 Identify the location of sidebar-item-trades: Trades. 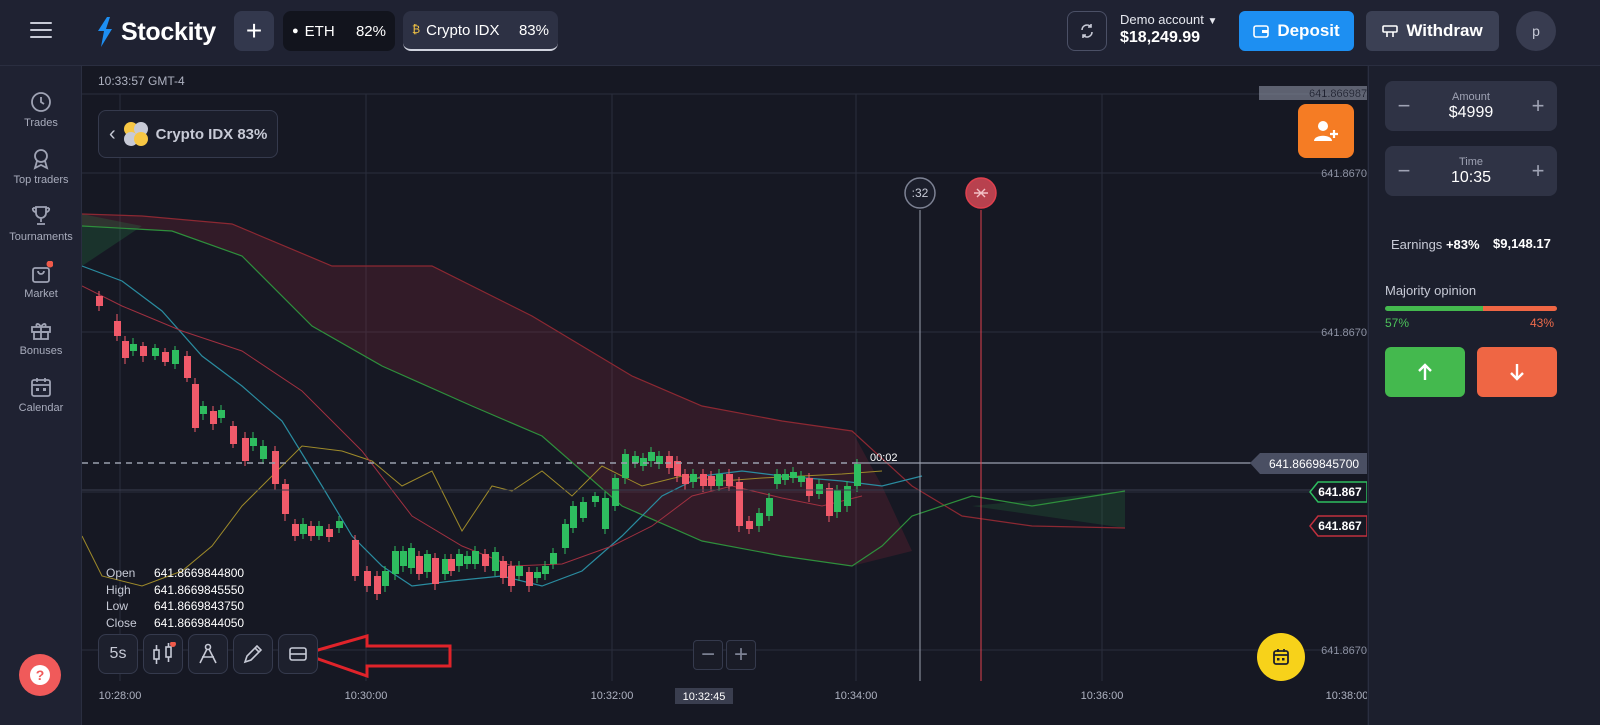
(41, 109).